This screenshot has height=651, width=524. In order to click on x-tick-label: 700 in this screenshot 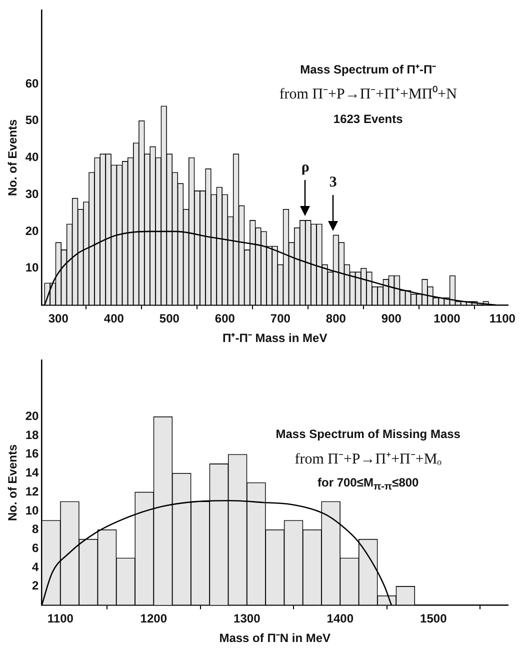, I will do `click(280, 319)`.